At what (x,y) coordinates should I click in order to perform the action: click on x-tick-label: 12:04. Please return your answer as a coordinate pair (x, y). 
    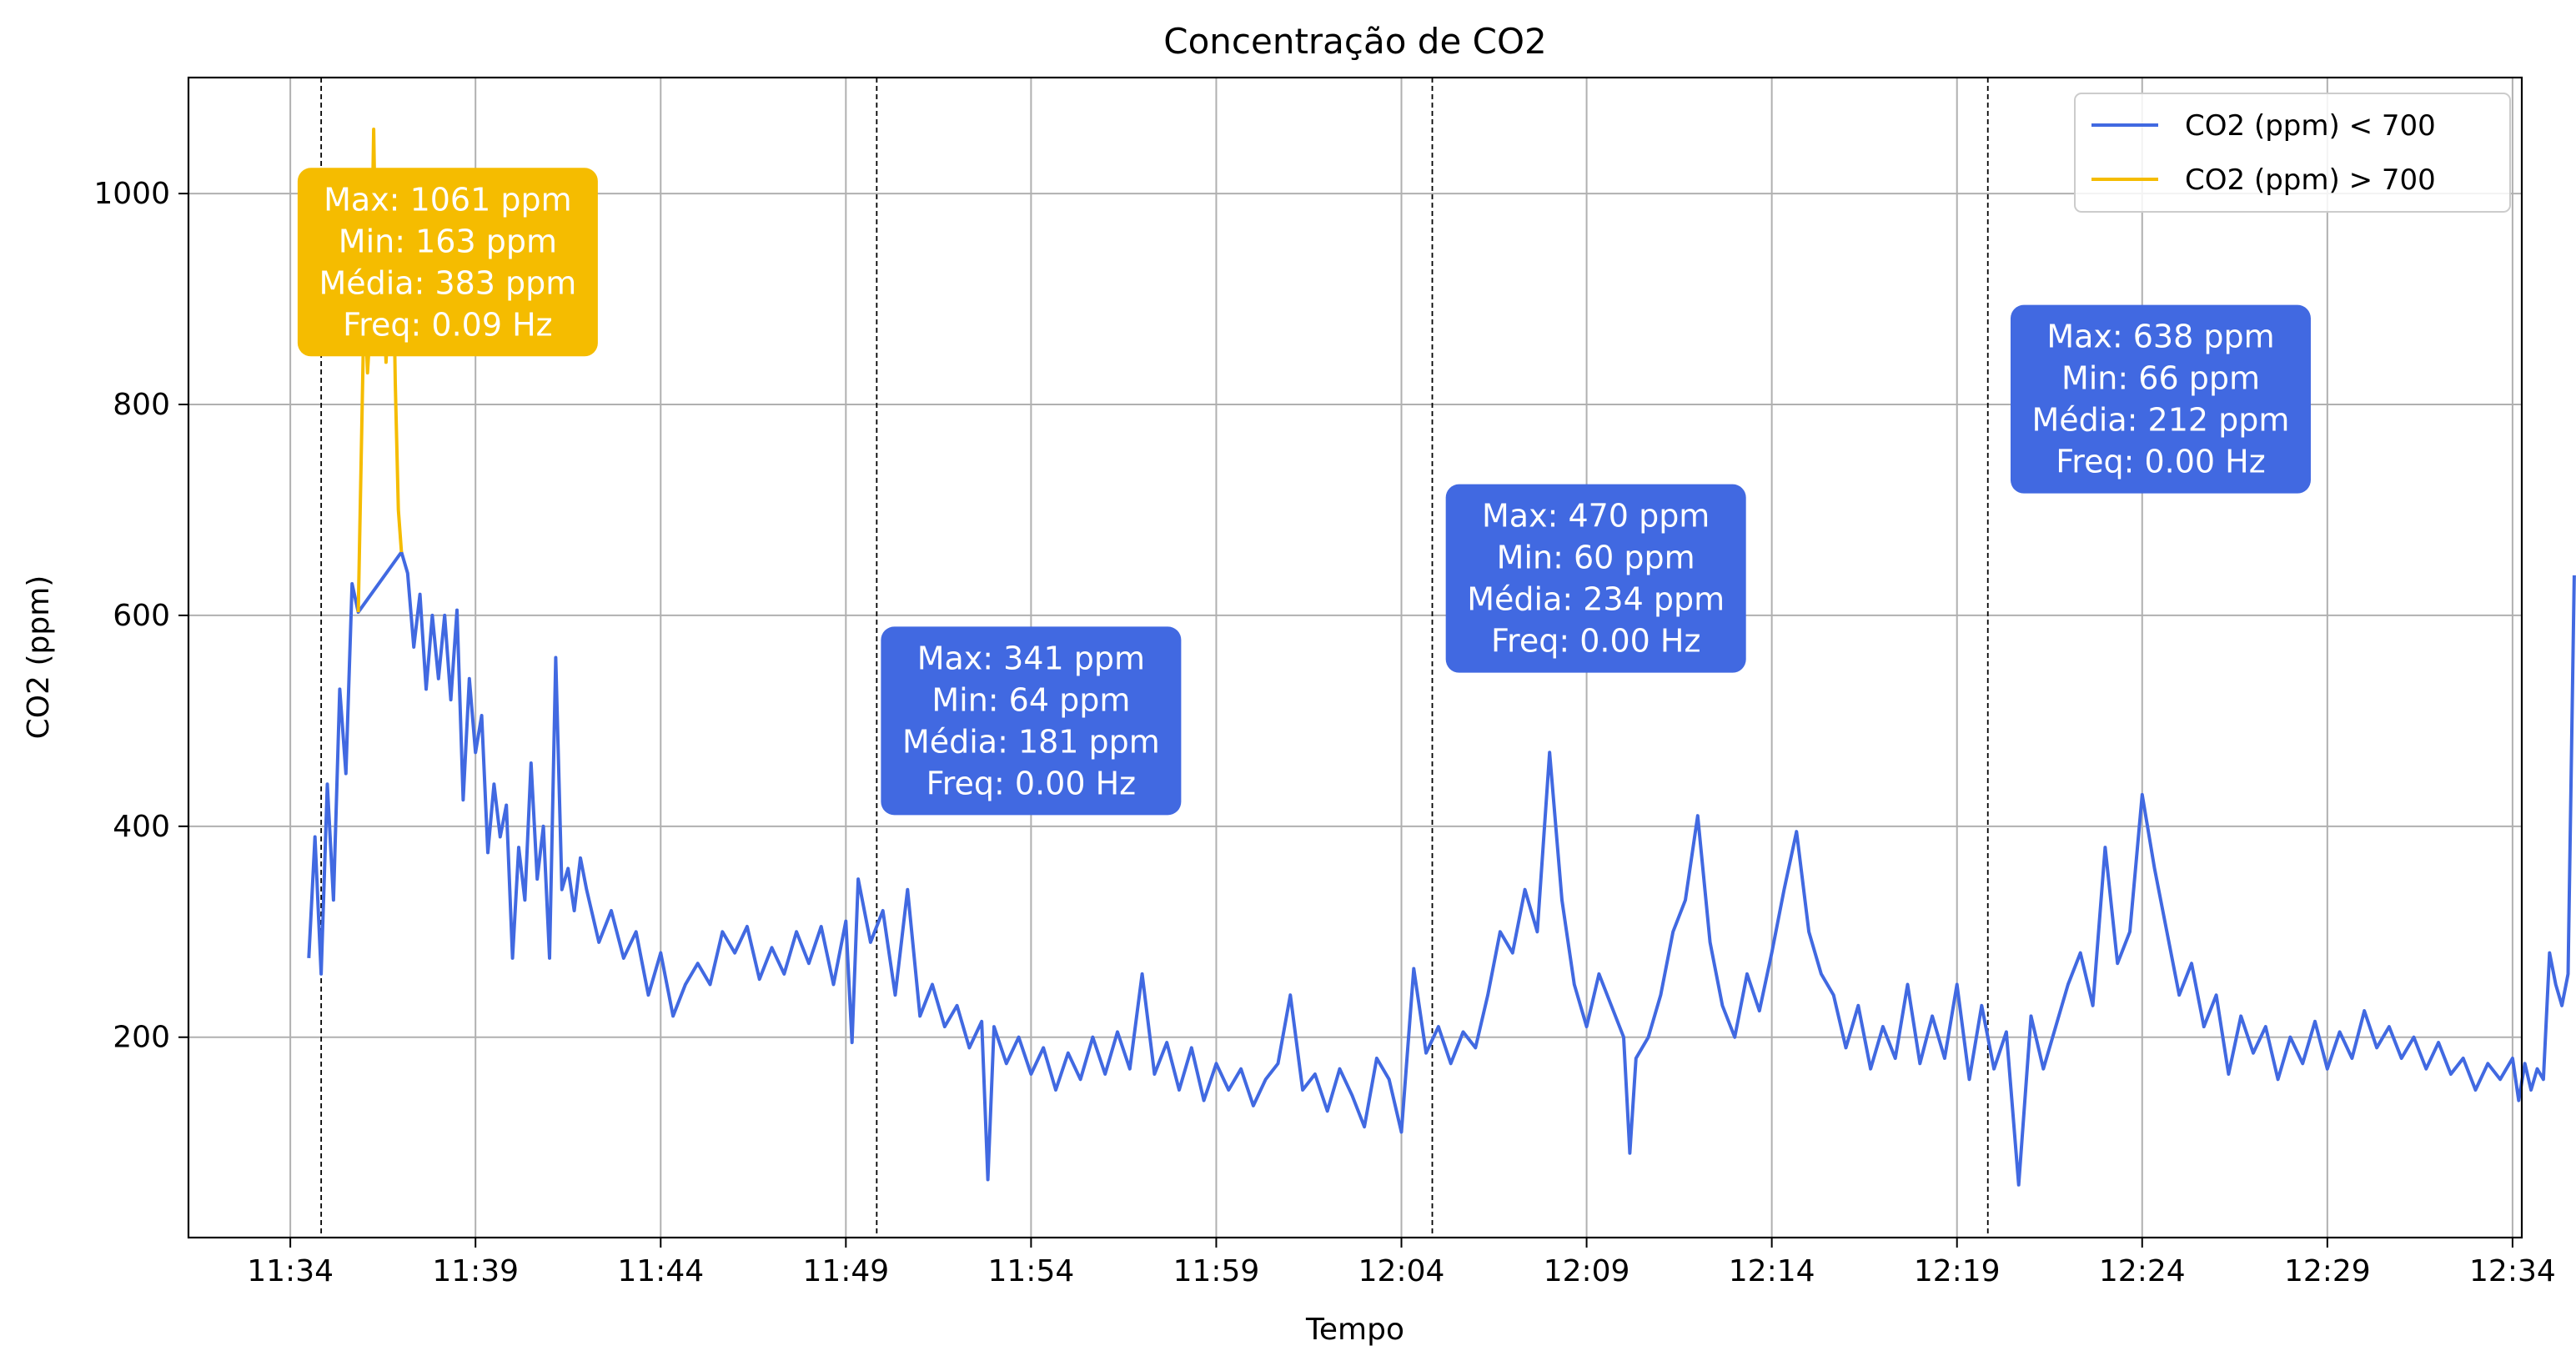
    Looking at the image, I should click on (1401, 1271).